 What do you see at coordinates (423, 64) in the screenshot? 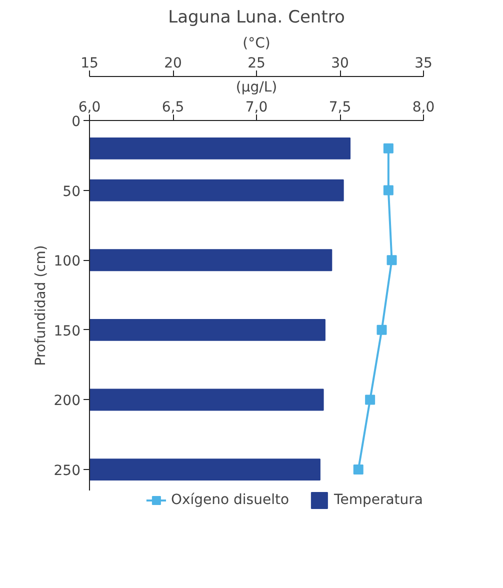
I see `x-tick-label: 35` at bounding box center [423, 64].